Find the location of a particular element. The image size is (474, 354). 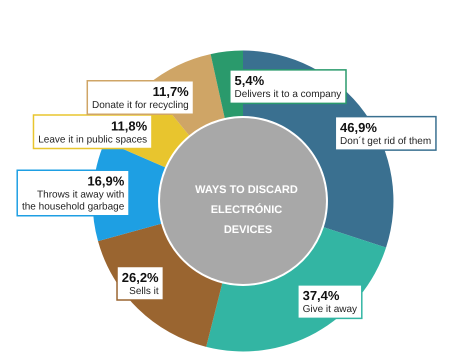

data-label: 11,8% is located at coordinates (129, 126).